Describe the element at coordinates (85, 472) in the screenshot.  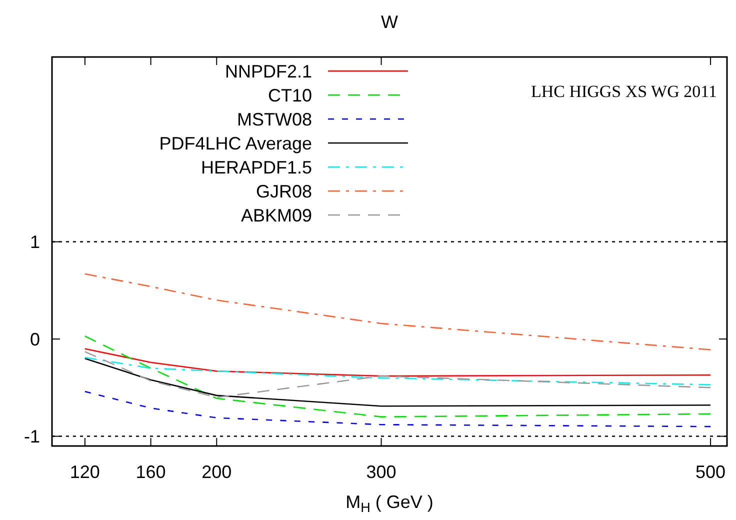
I see `x-tick-label: 120` at that location.